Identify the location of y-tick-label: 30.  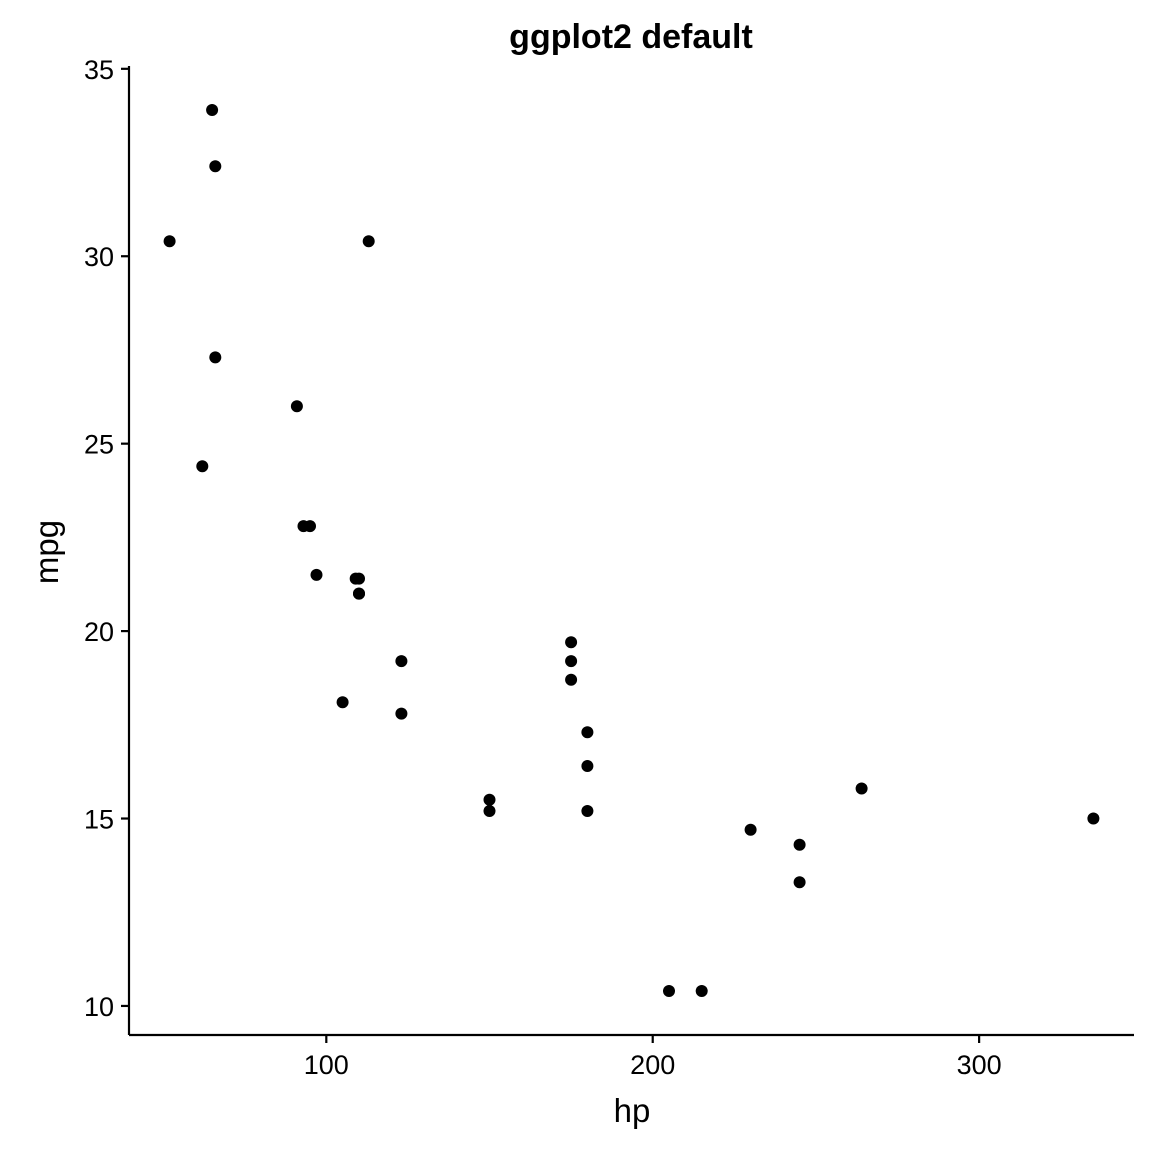
(99, 257).